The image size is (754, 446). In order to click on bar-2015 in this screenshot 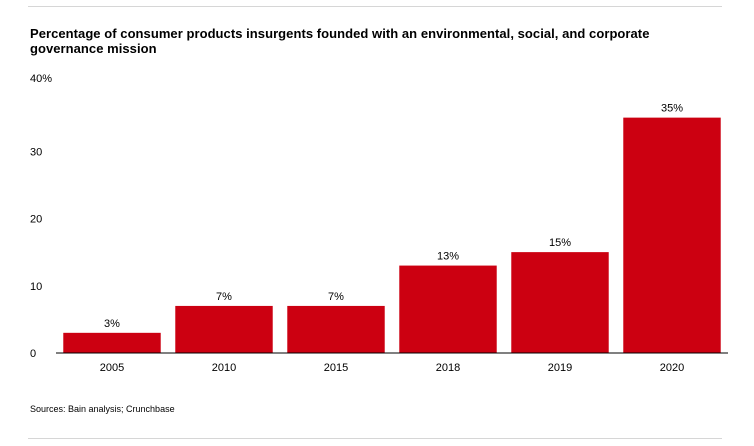, I will do `click(336, 329)`.